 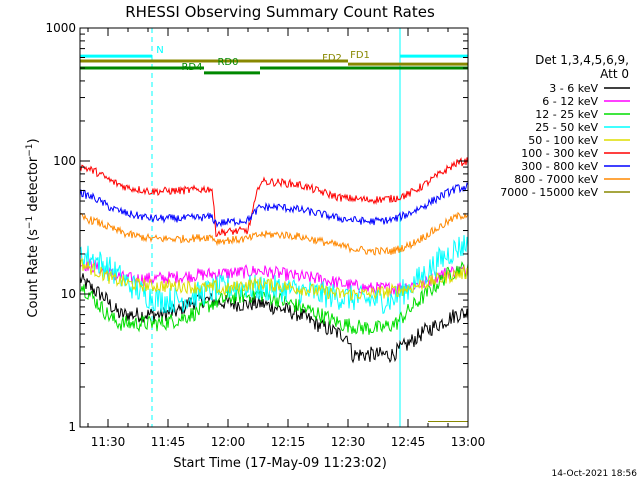 I want to click on generation-timestamp: 14-Oct-2021 18:56, so click(x=595, y=474).